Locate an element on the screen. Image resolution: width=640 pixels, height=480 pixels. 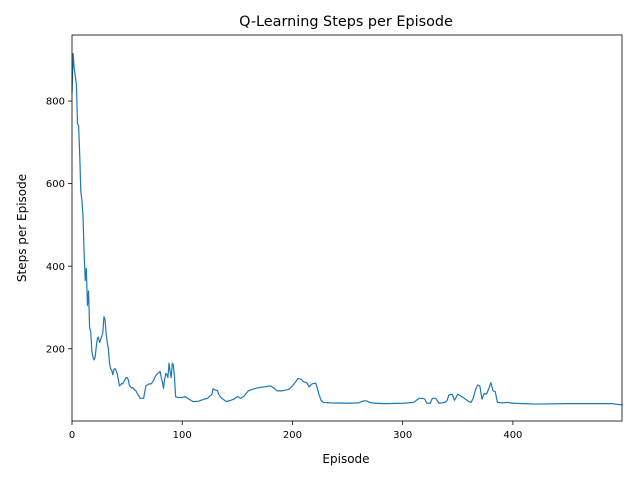
y-tick-label: 600 is located at coordinates (55, 184).